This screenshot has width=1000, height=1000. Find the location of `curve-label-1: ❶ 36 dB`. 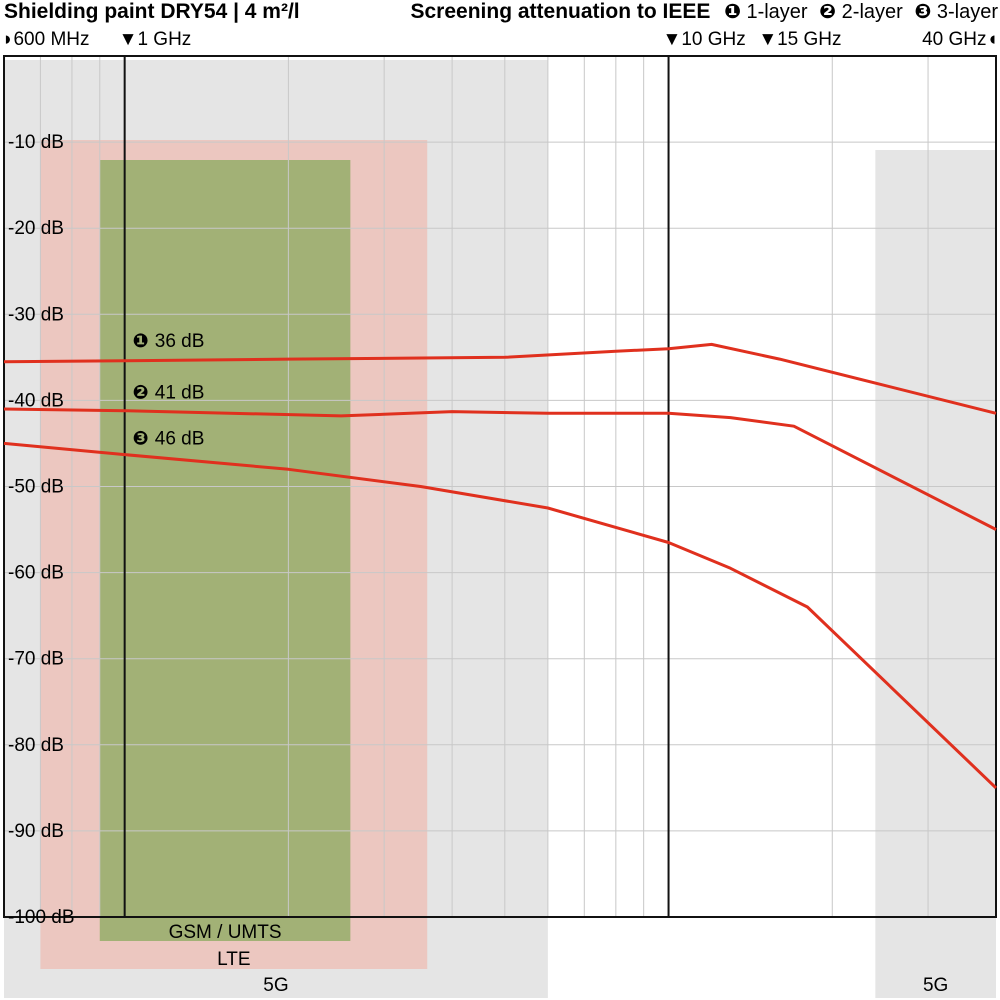

curve-label-1: ❶ 36 dB is located at coordinates (169, 341).